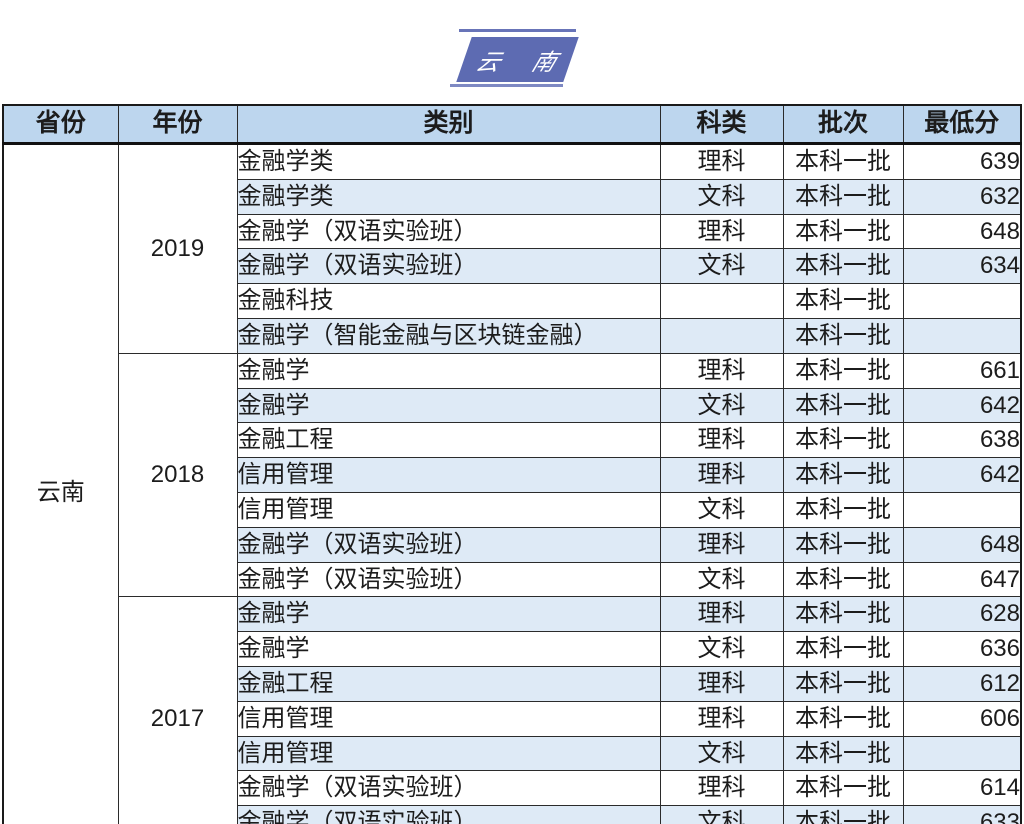  I want to click on table-row: 金融工程 理科 本科一批 612, so click(512, 683).